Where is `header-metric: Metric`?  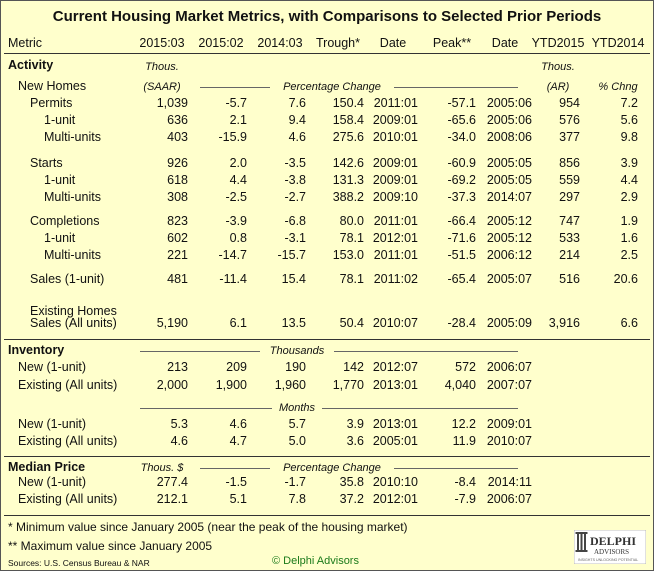 header-metric: Metric is located at coordinates (25, 43).